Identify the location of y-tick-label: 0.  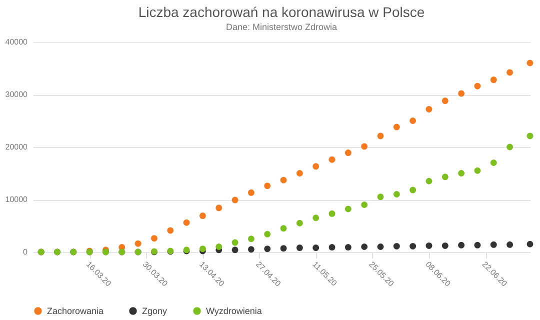
(25, 252).